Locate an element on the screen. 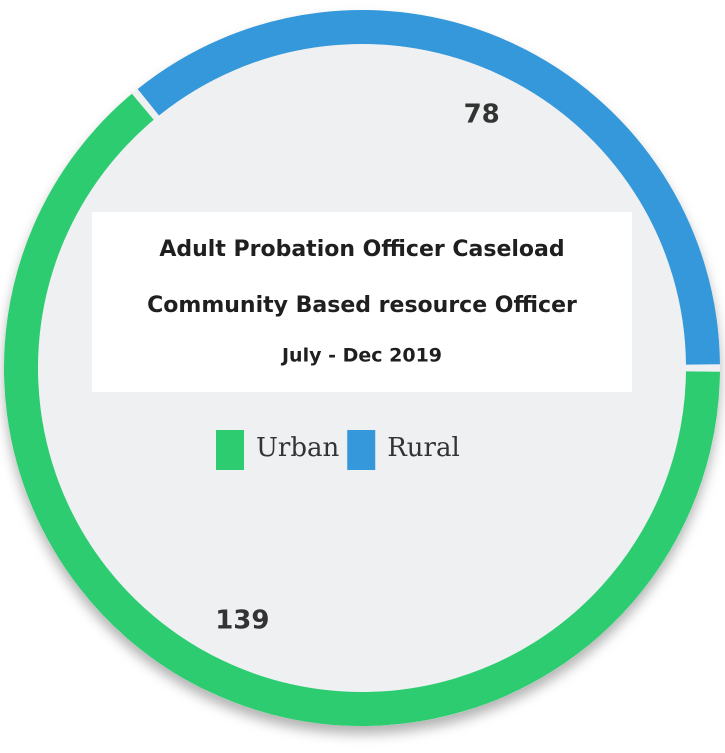 The height and width of the screenshot is (753, 725). chart-subtitle: Community Based resource Officer is located at coordinates (362, 305).